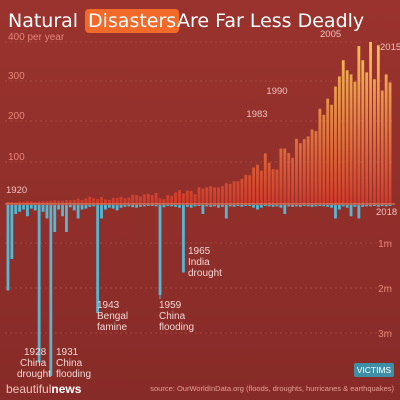  Describe the element at coordinates (74, 201) in the screenshot. I see `bar-1937` at that location.